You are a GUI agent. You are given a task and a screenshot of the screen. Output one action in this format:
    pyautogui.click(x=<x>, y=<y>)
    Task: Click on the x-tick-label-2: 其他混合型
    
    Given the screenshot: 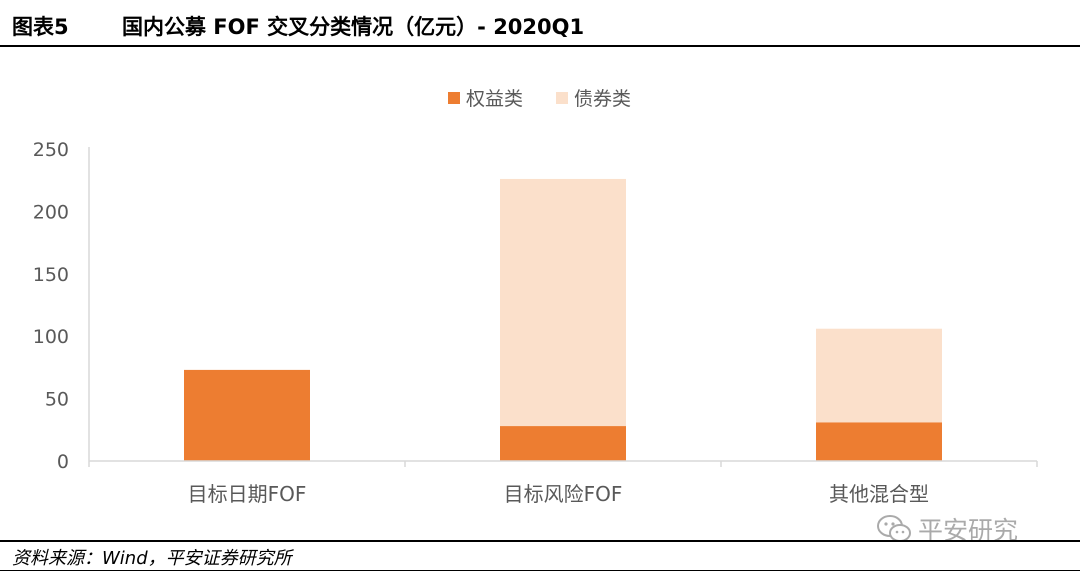 What is the action you would take?
    pyautogui.click(x=879, y=494)
    